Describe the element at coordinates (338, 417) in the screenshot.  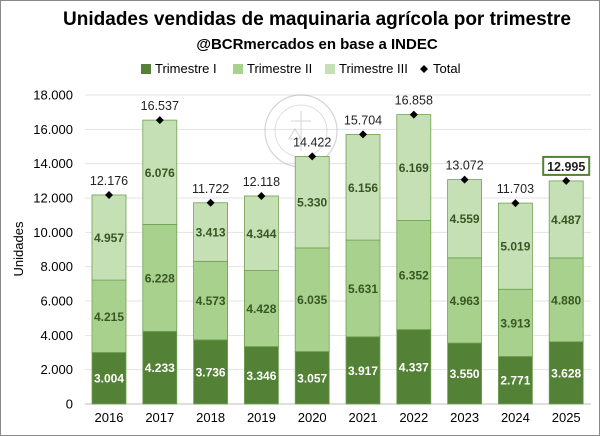
I see `x-axis-ticks: 2016 2017 2018 2019 2020 2021 2022 2023 2024 2025` at that location.